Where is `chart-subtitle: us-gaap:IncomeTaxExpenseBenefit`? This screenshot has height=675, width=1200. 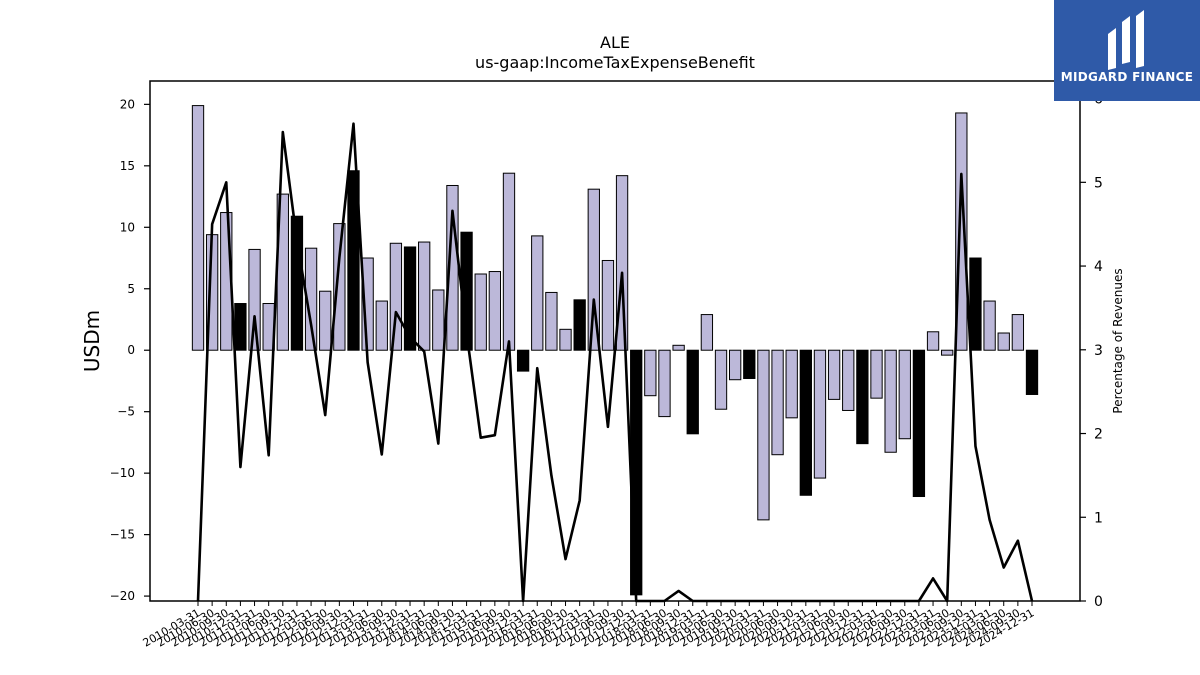 chart-subtitle: us-gaap:IncomeTaxExpenseBenefit is located at coordinates (615, 62).